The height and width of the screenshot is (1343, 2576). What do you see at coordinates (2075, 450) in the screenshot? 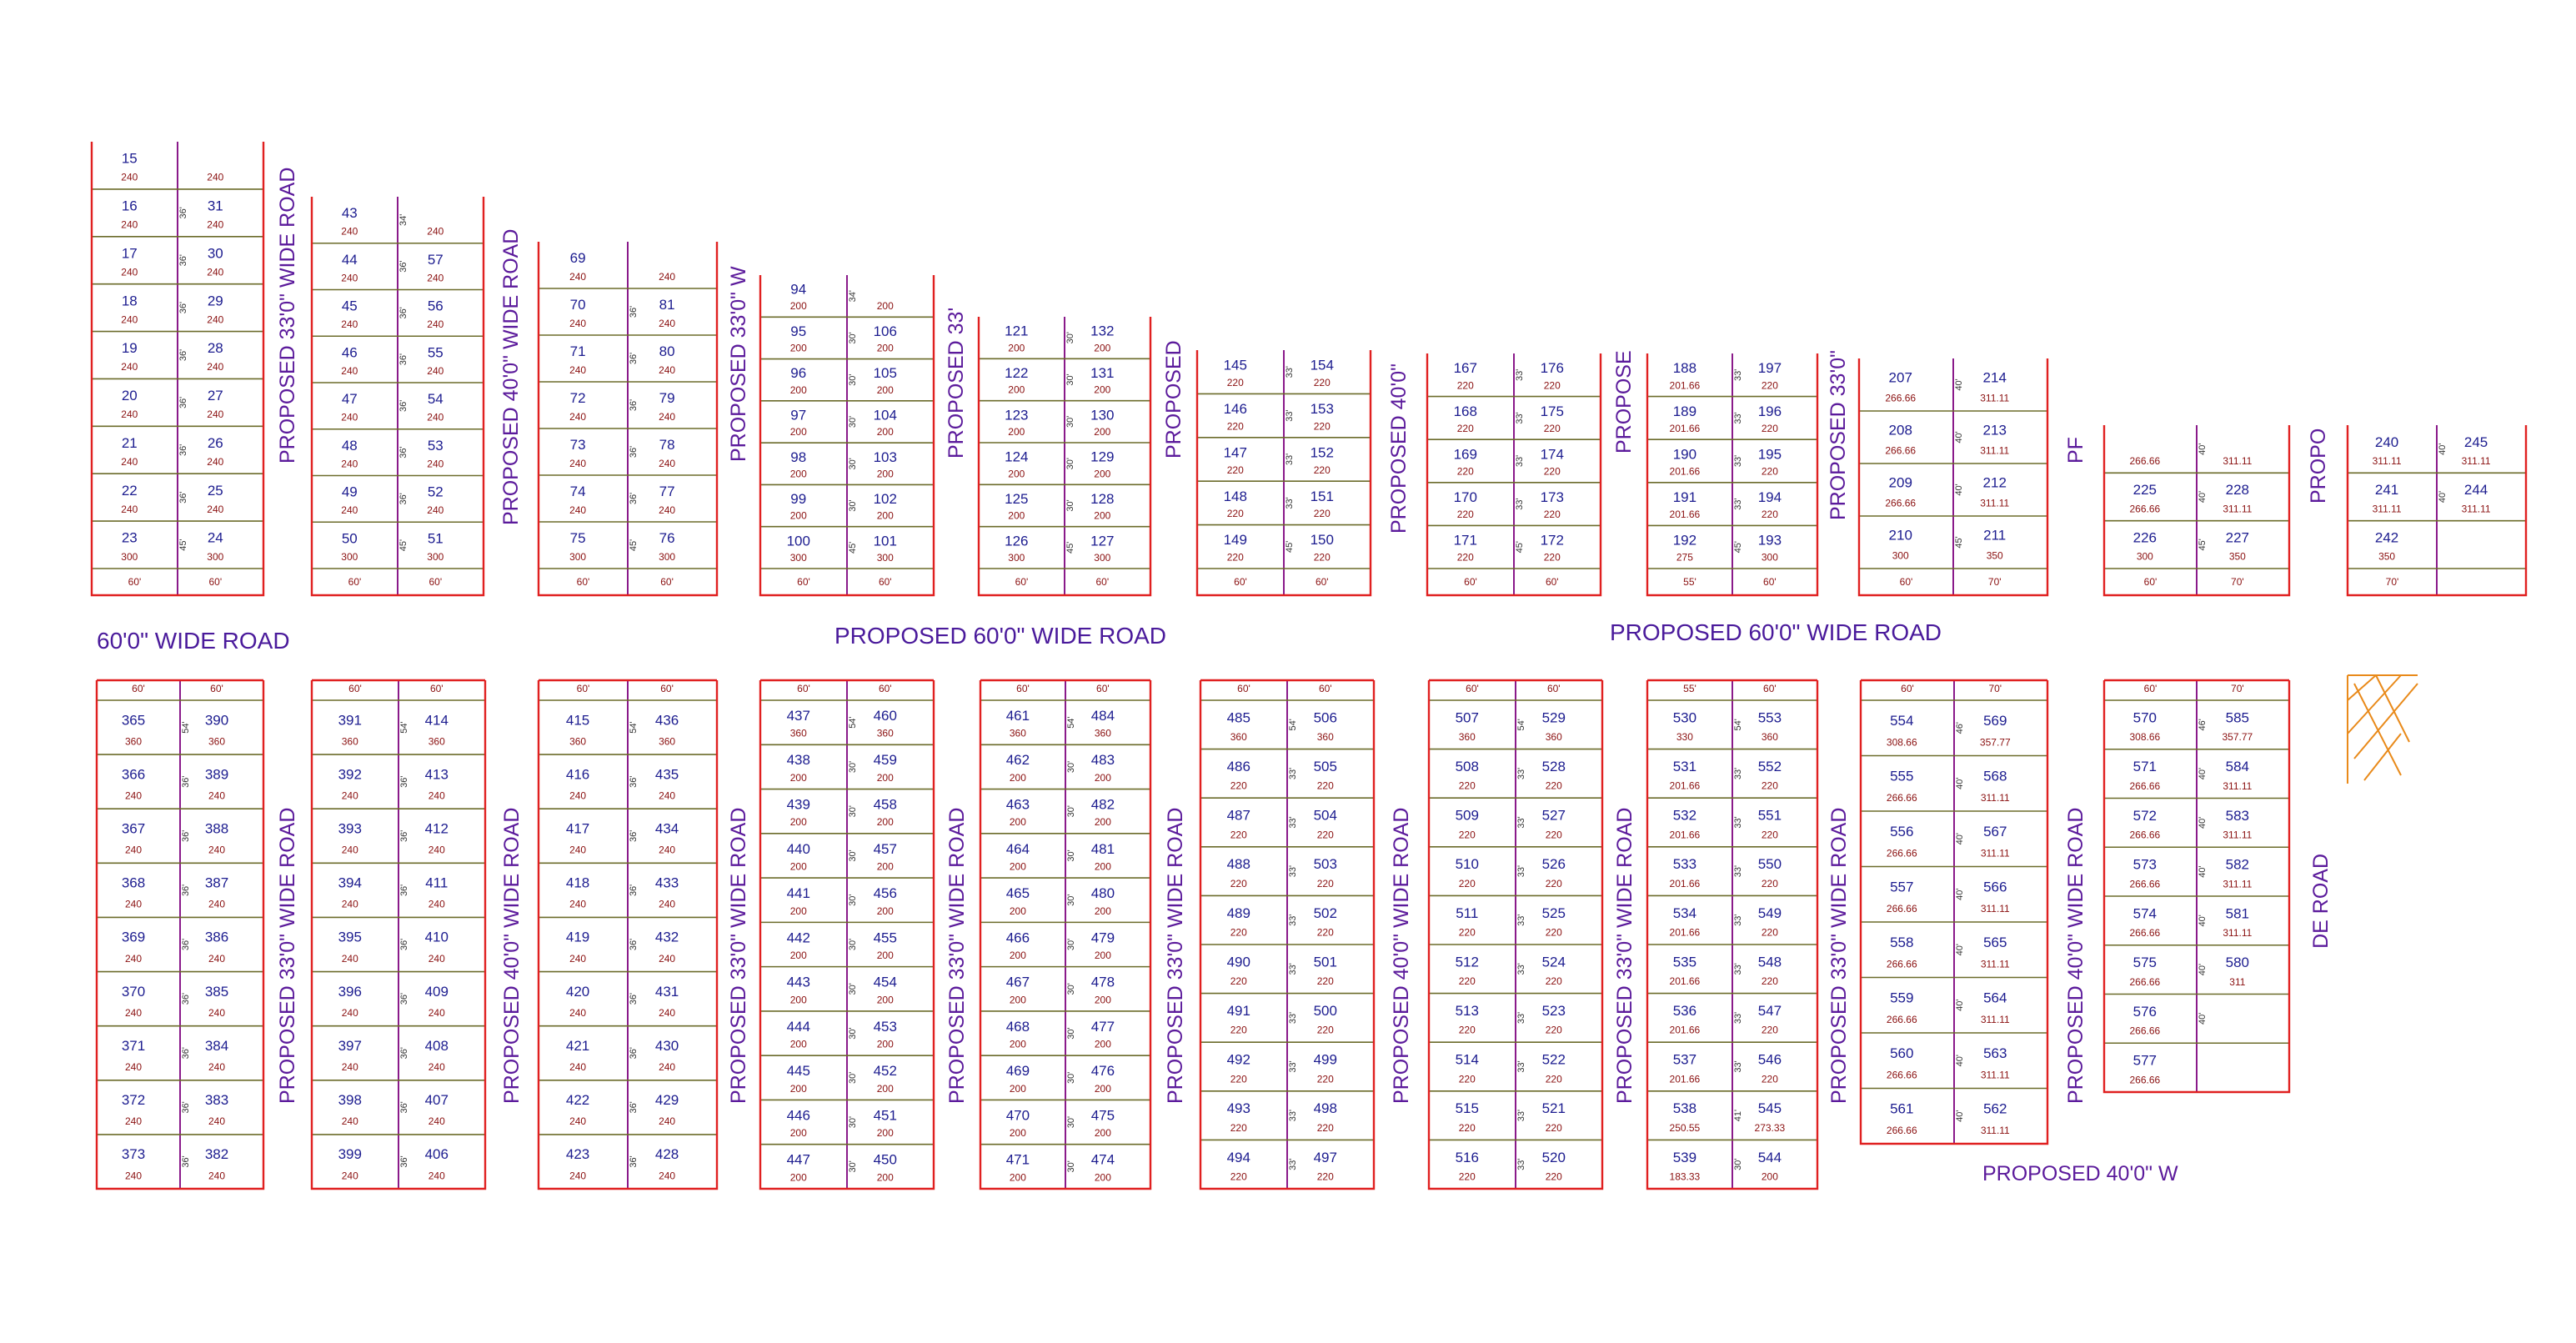
I see `road-label: PF` at bounding box center [2075, 450].